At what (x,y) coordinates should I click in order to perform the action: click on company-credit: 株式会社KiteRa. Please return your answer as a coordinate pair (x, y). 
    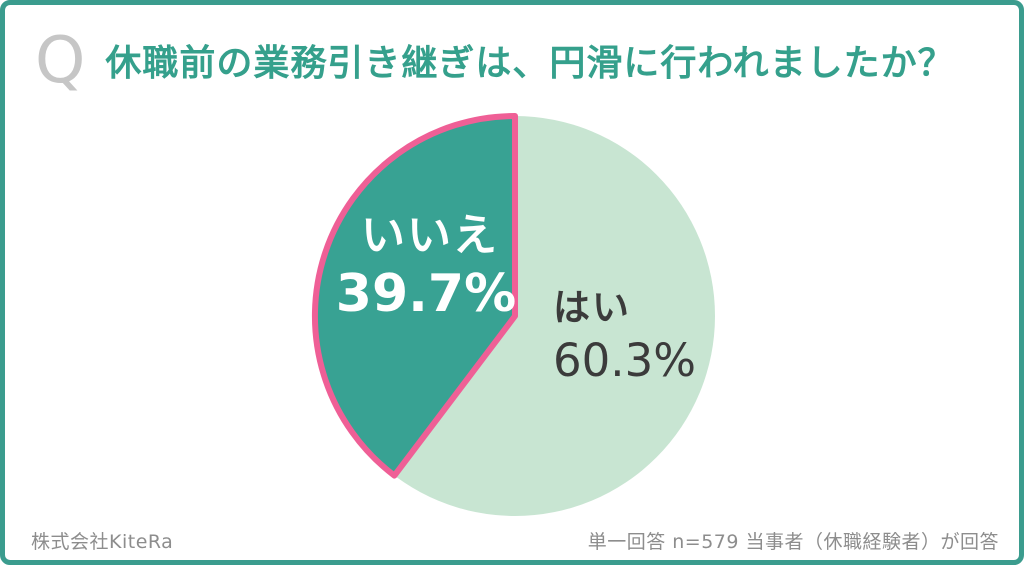
    Looking at the image, I should click on (102, 542).